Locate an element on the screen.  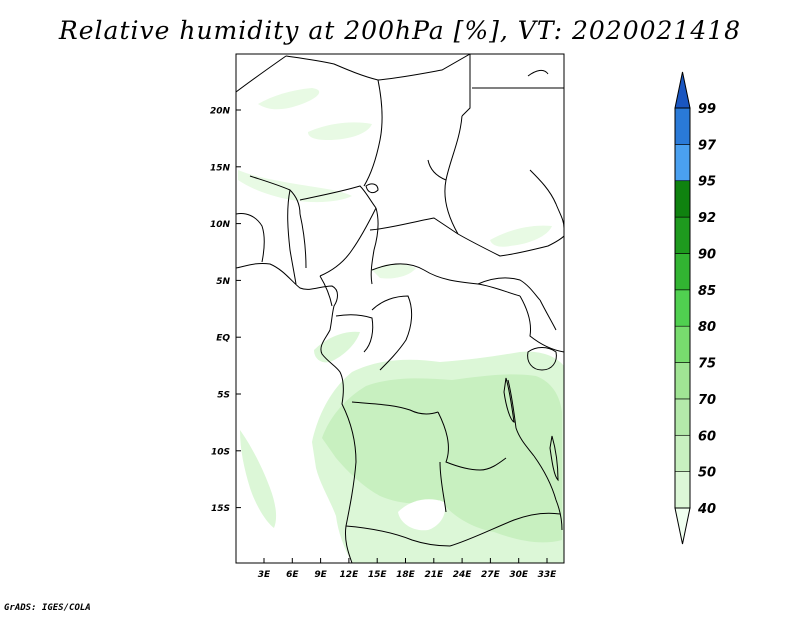
colorbar-label: 92 is located at coordinates (707, 218).